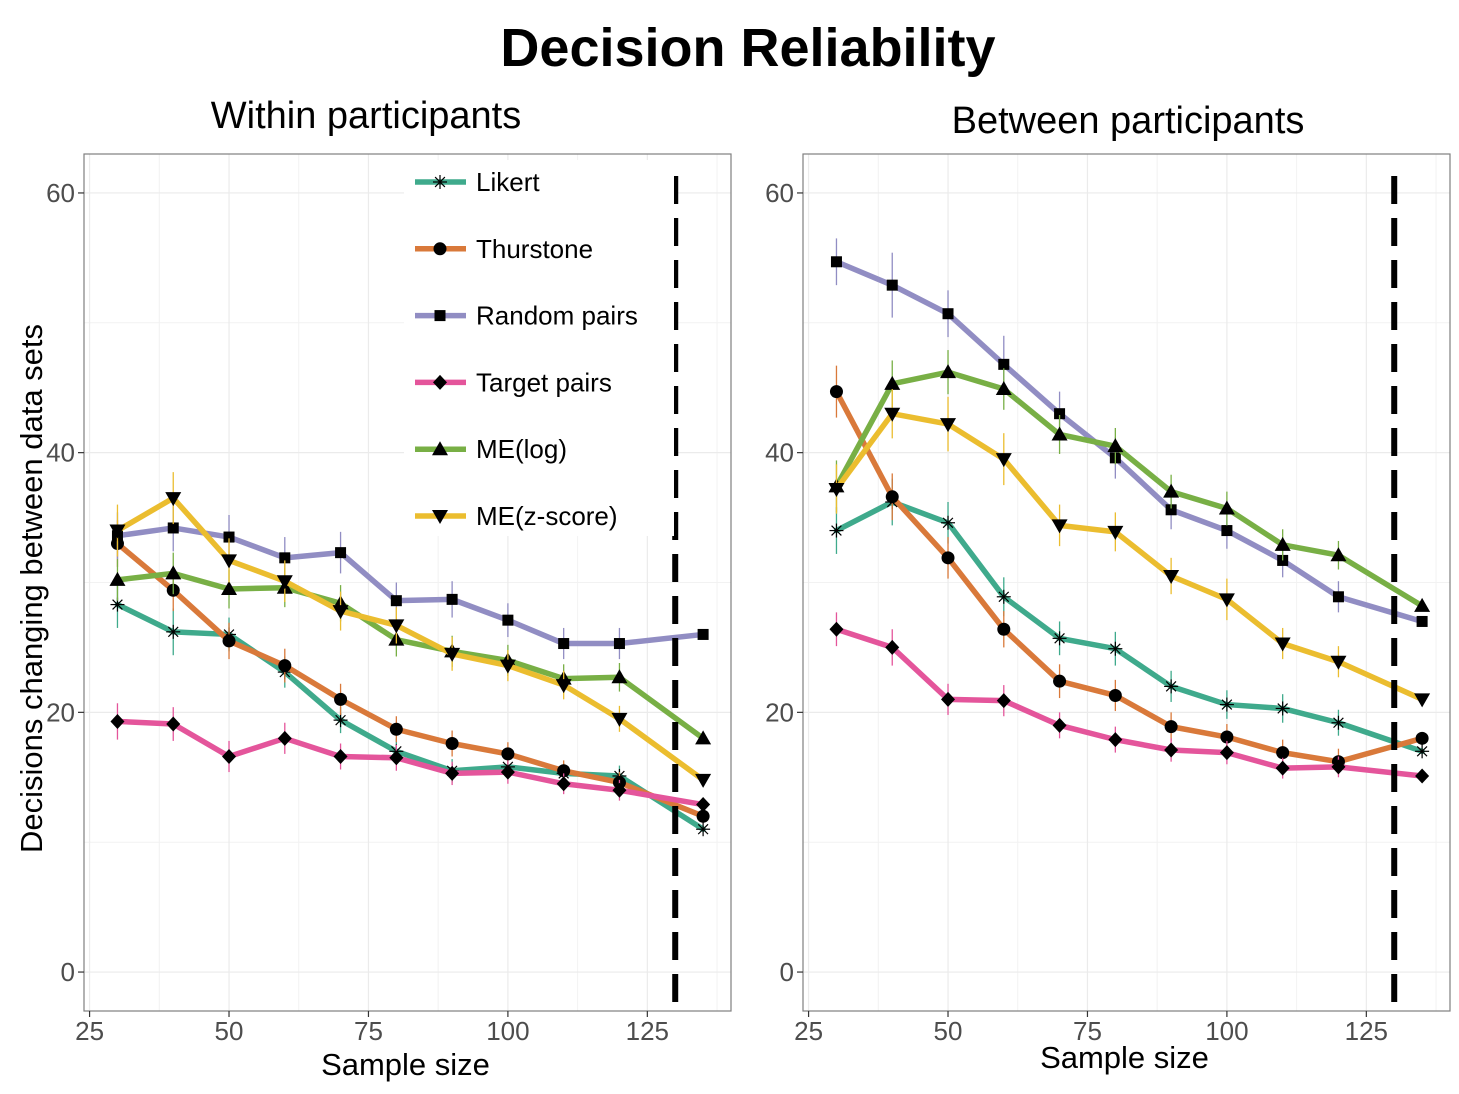 This screenshot has height=1094, width=1459. Describe the element at coordinates (31, 588) in the screenshot. I see `y-axis-label: Decisions changing between data sets` at that location.